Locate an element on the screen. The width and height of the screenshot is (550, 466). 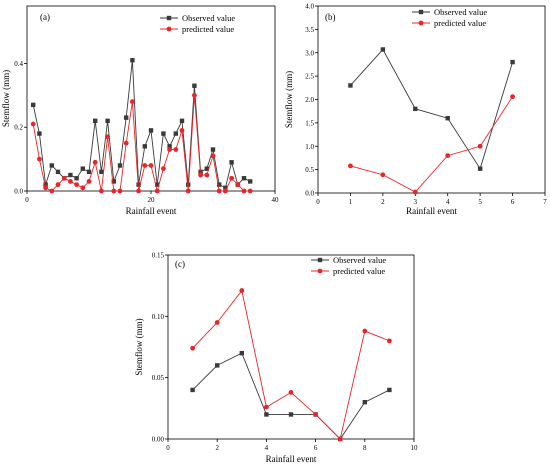
chart-a-x-tick-label: 40 is located at coordinates (276, 200).